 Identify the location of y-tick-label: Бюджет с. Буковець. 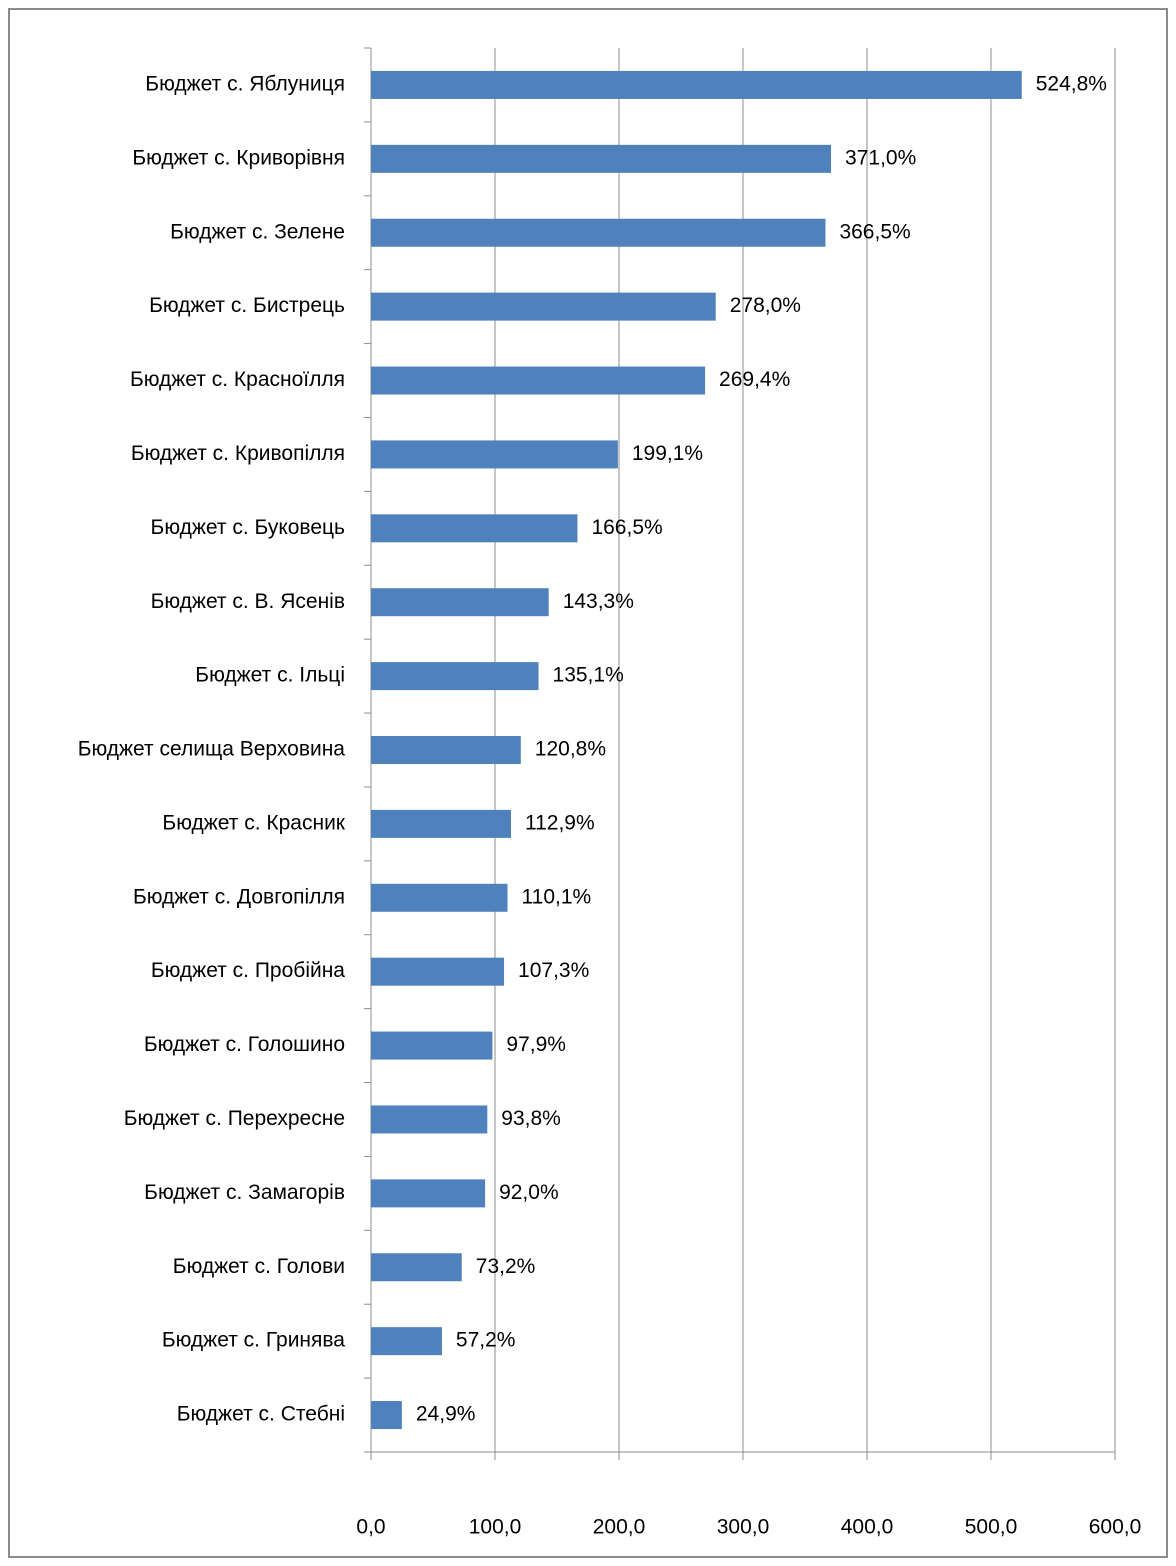
(248, 527).